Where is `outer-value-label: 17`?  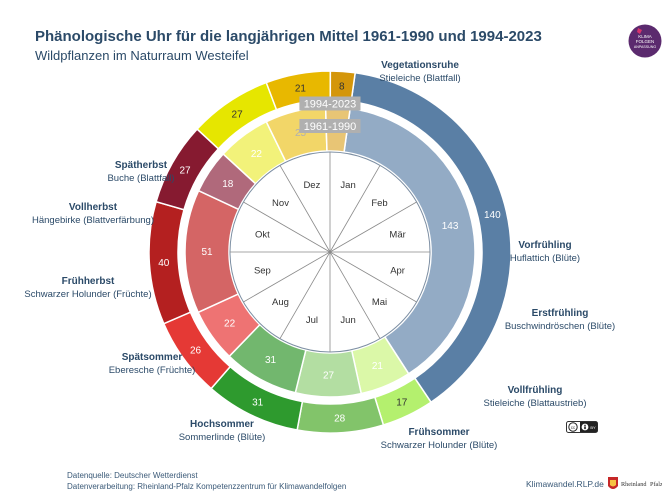
outer-value-label: 17 is located at coordinates (402, 403).